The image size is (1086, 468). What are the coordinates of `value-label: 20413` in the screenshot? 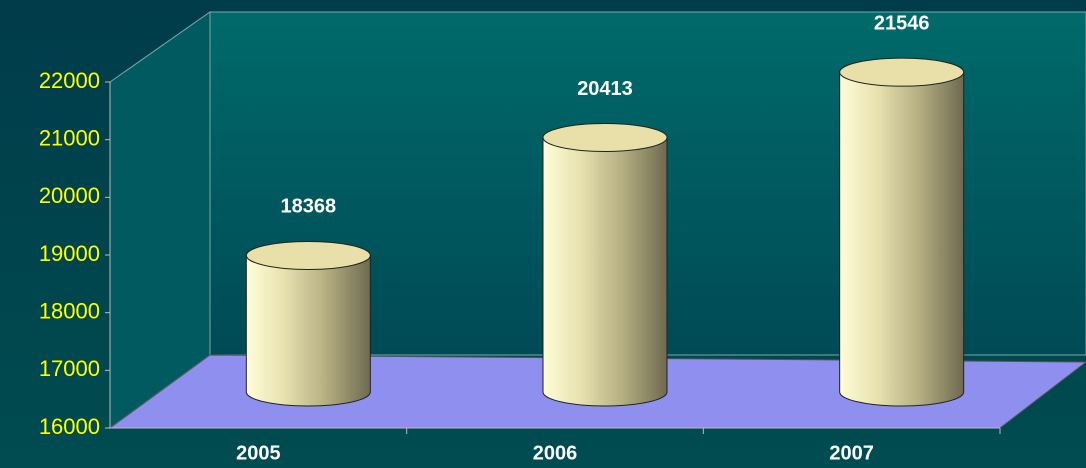 It's located at (605, 89).